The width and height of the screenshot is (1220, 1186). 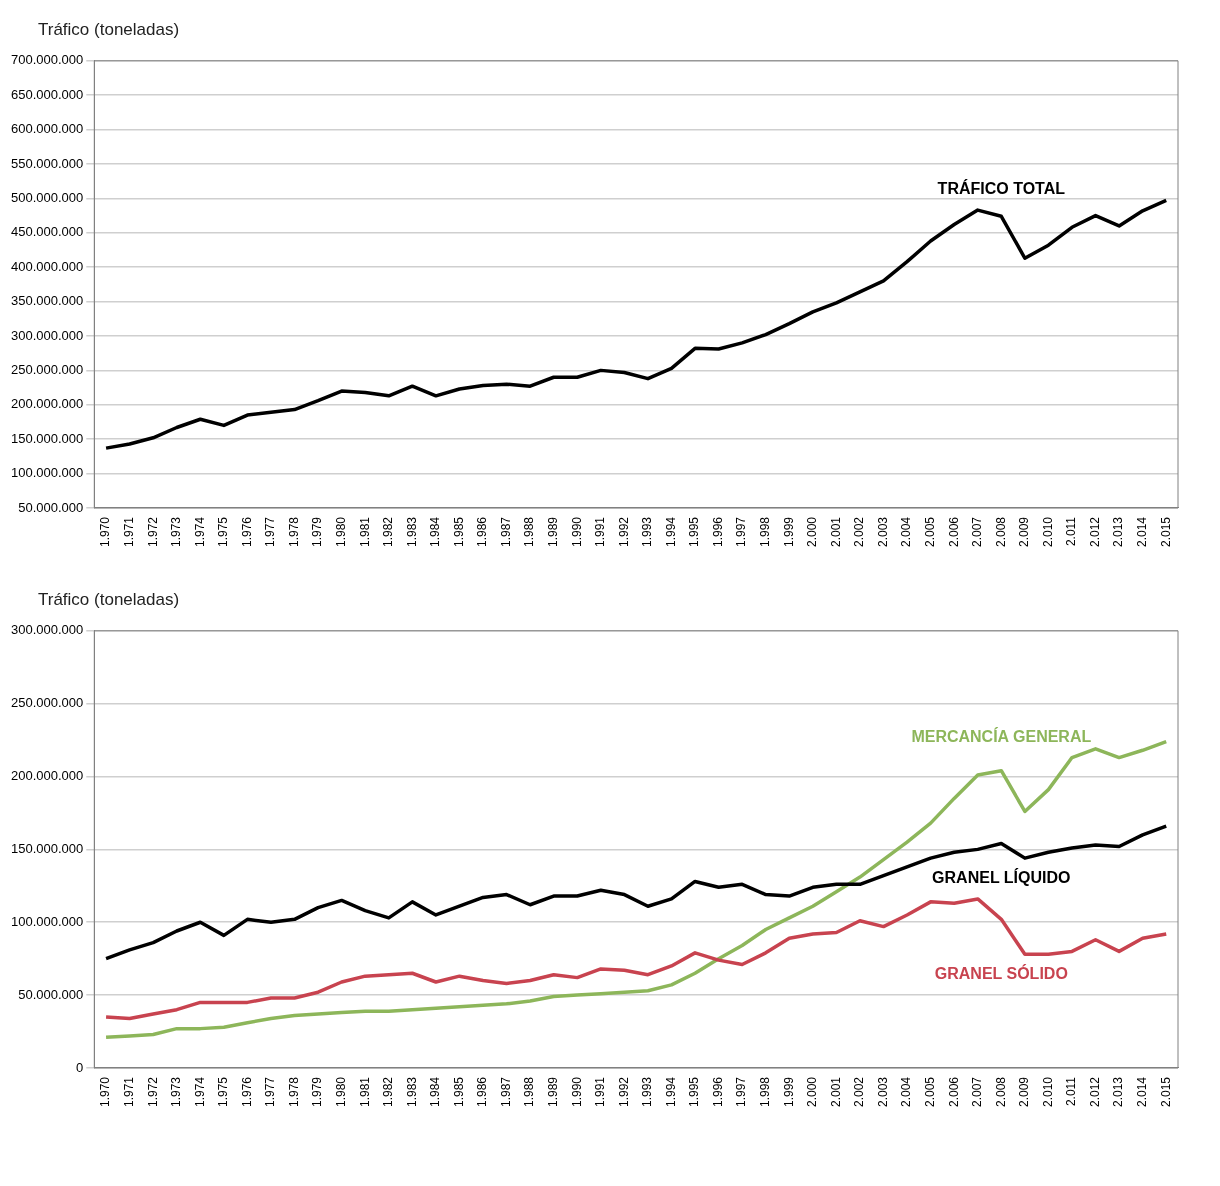 I want to click on y-tick-label: 400.000.000, so click(x=47, y=266).